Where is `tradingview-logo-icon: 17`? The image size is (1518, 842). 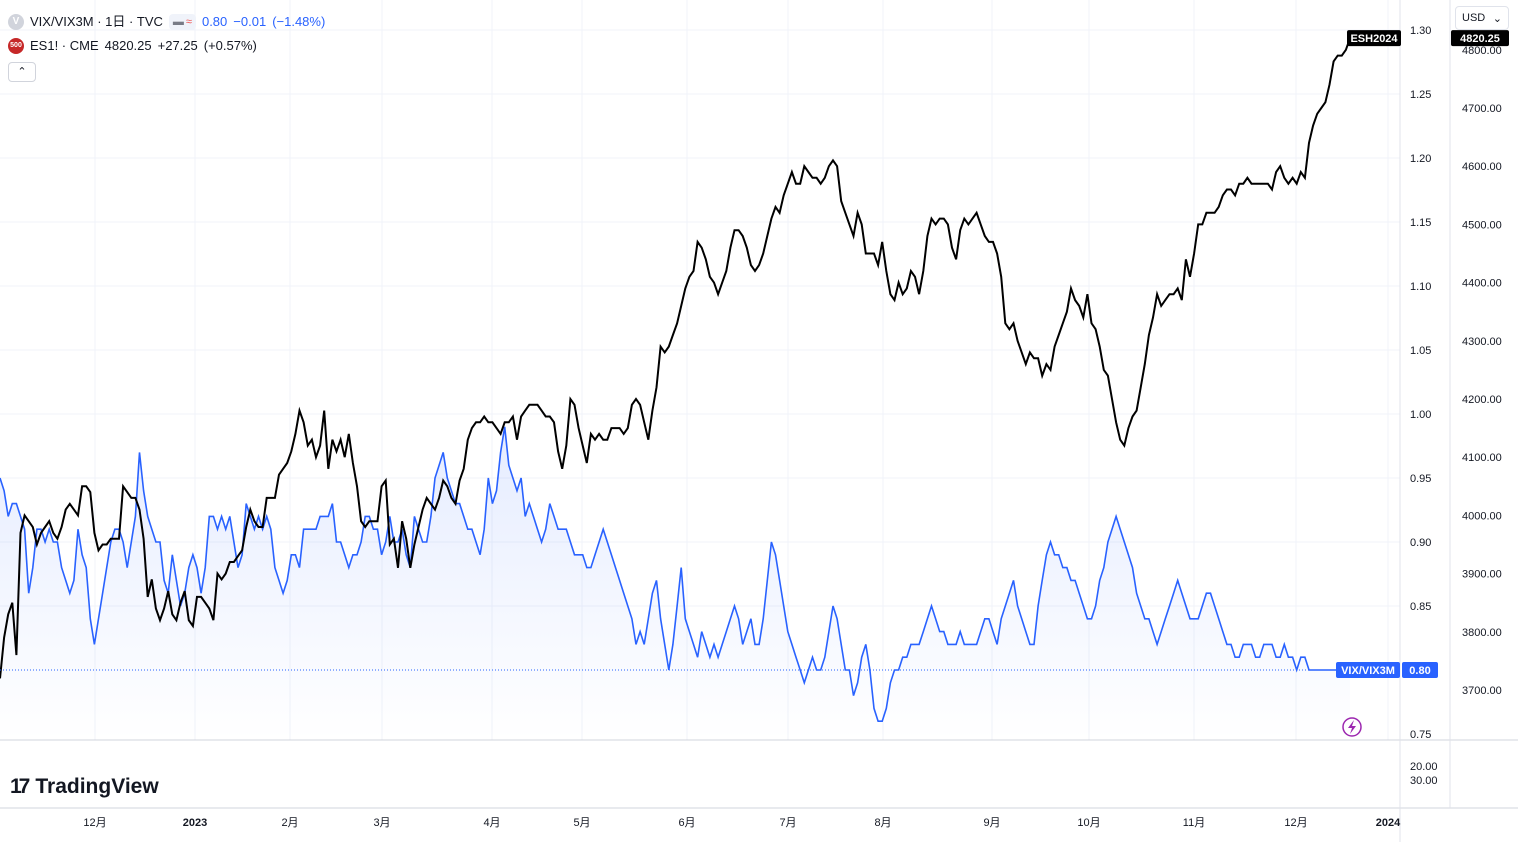 tradingview-logo-icon: 17 is located at coordinates (20, 786).